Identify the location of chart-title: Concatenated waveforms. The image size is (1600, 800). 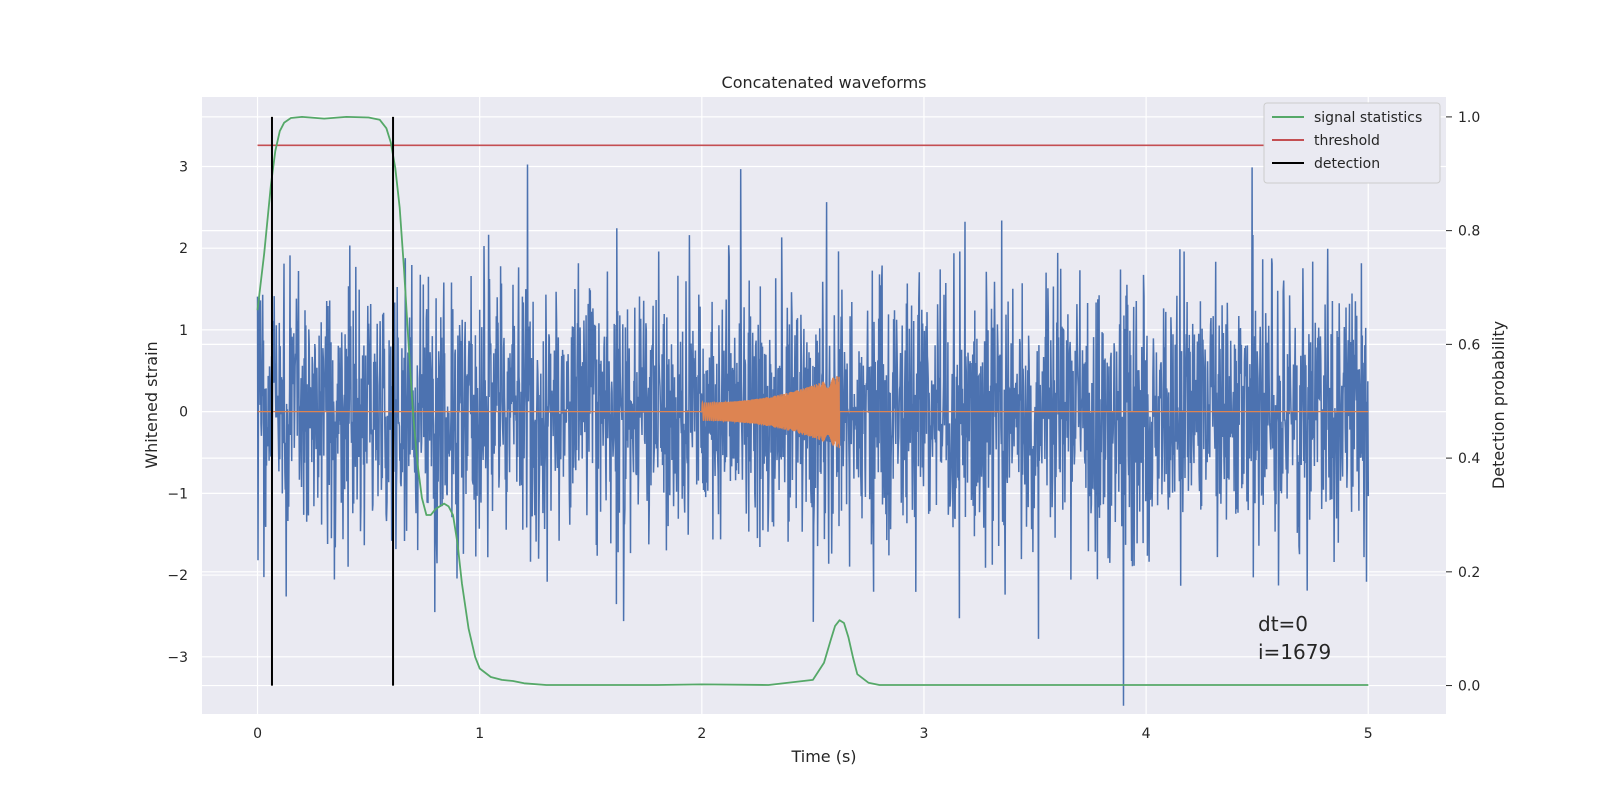
(824, 82).